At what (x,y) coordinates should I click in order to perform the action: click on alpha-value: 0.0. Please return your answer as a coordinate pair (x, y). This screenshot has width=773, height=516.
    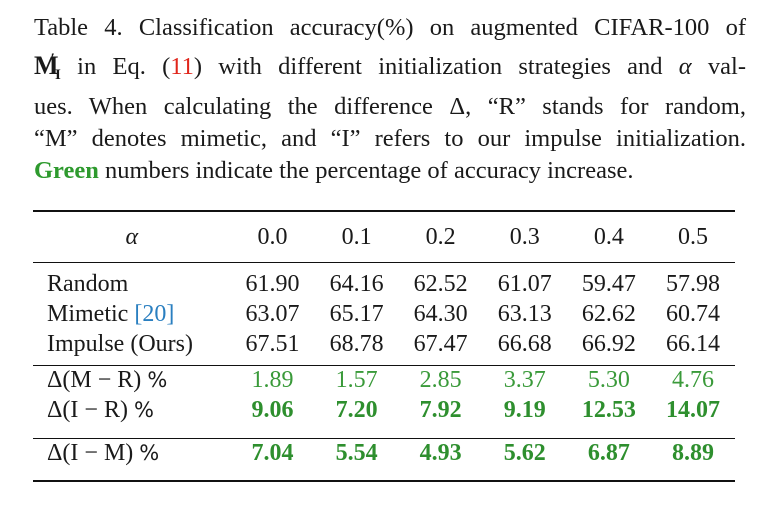
    Looking at the image, I should click on (272, 237).